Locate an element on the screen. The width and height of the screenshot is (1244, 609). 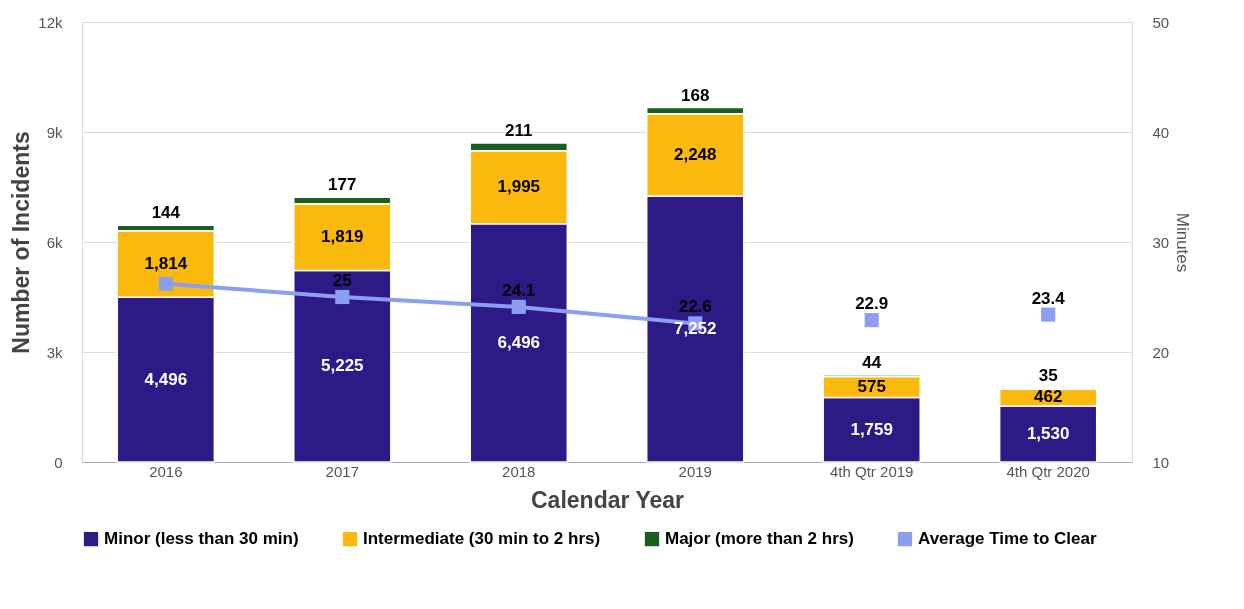
data-label: 22.9 is located at coordinates (872, 304).